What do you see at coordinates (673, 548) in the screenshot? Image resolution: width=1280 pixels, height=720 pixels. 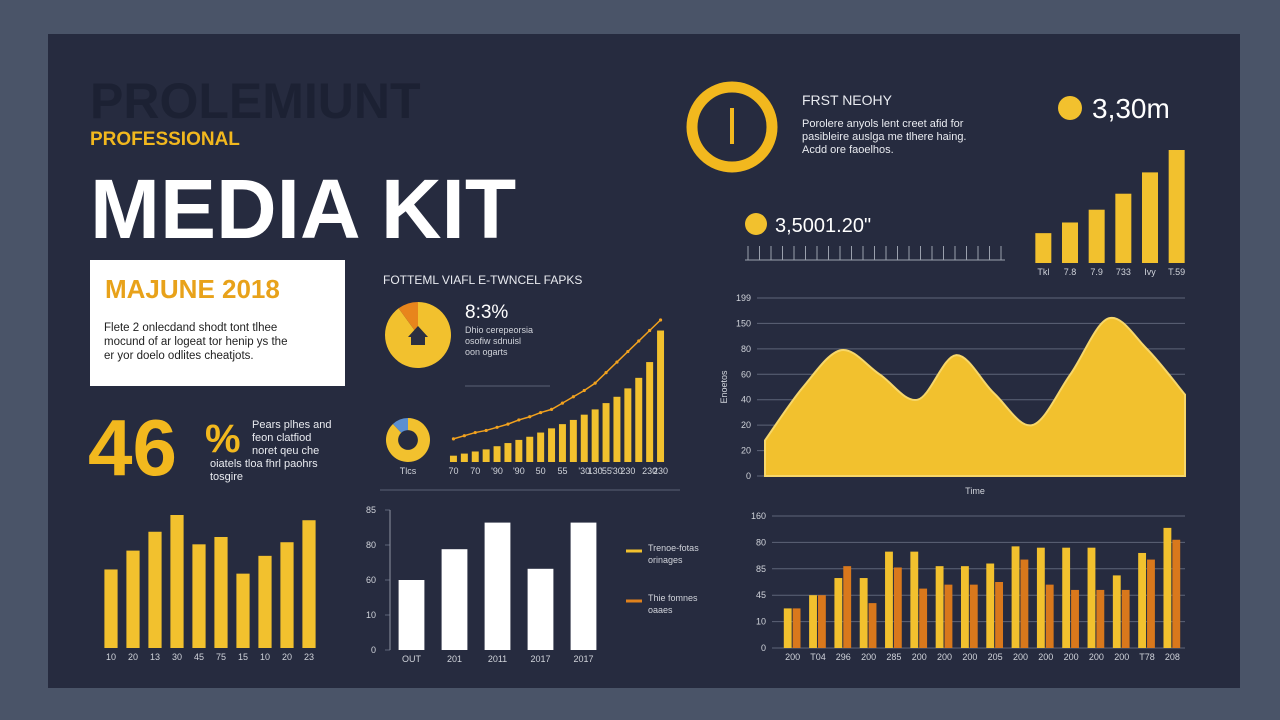 I see `legend-text: Trenoe-fotas` at bounding box center [673, 548].